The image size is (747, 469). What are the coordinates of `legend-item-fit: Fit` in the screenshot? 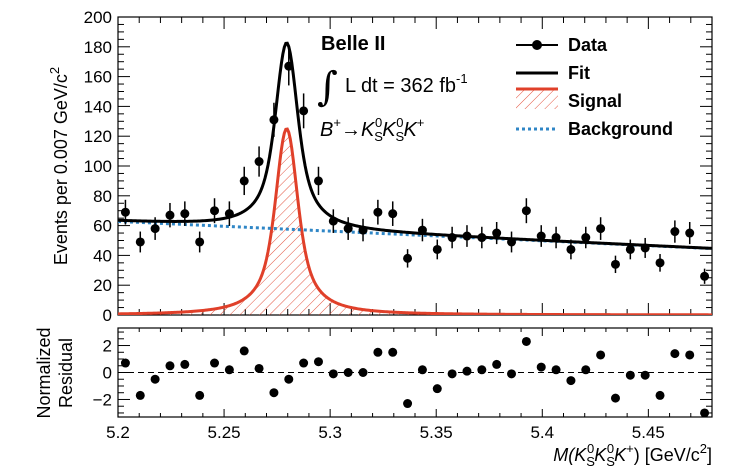 It's located at (553, 73).